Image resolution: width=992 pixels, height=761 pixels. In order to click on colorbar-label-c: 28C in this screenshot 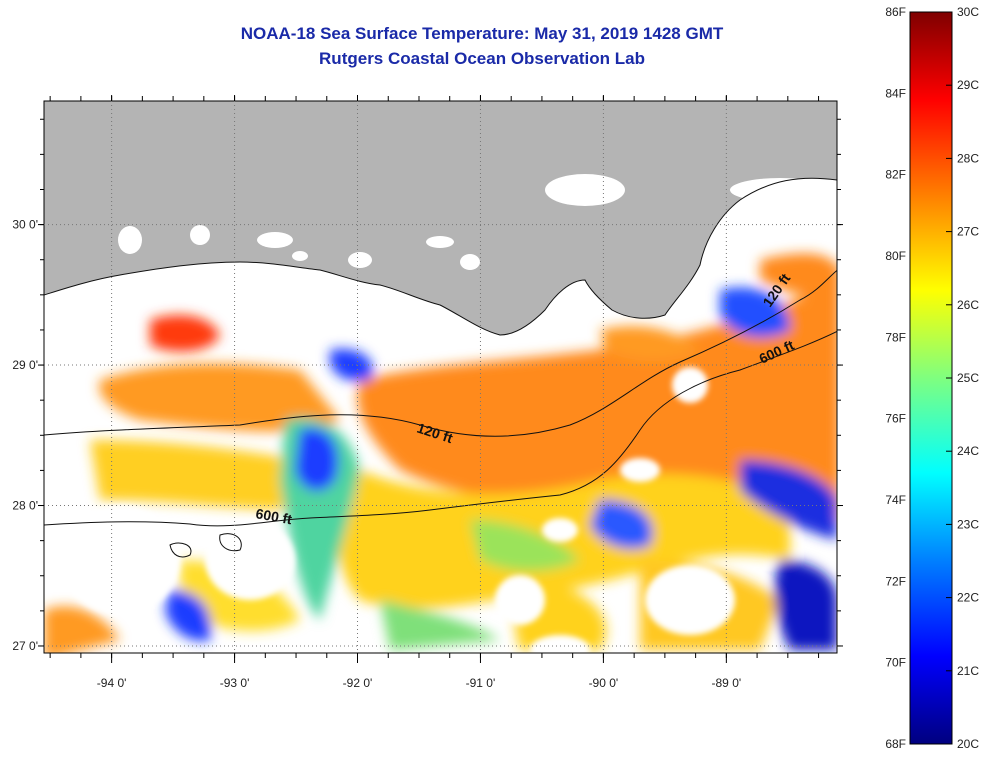, I will do `click(968, 158)`.